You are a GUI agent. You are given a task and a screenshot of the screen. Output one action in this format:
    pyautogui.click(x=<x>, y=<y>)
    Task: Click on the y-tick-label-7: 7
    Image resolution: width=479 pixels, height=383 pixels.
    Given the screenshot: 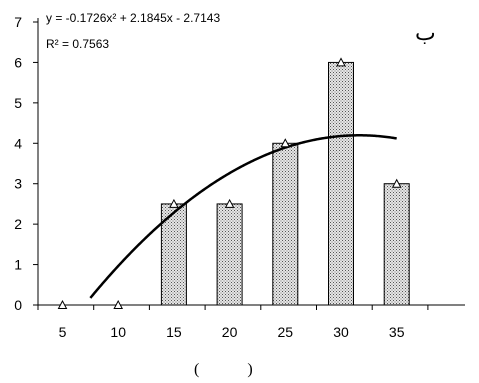 What is the action you would take?
    pyautogui.click(x=18, y=22)
    